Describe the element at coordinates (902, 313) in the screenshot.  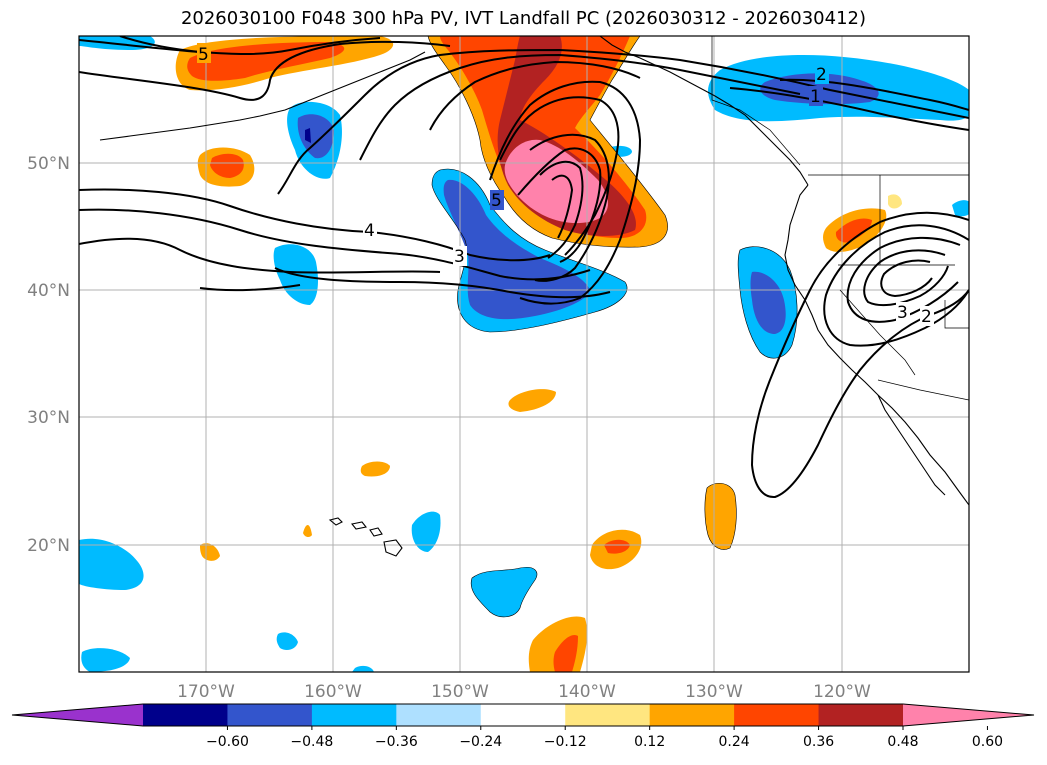
I see `contour-label-3-east: 3` at that location.